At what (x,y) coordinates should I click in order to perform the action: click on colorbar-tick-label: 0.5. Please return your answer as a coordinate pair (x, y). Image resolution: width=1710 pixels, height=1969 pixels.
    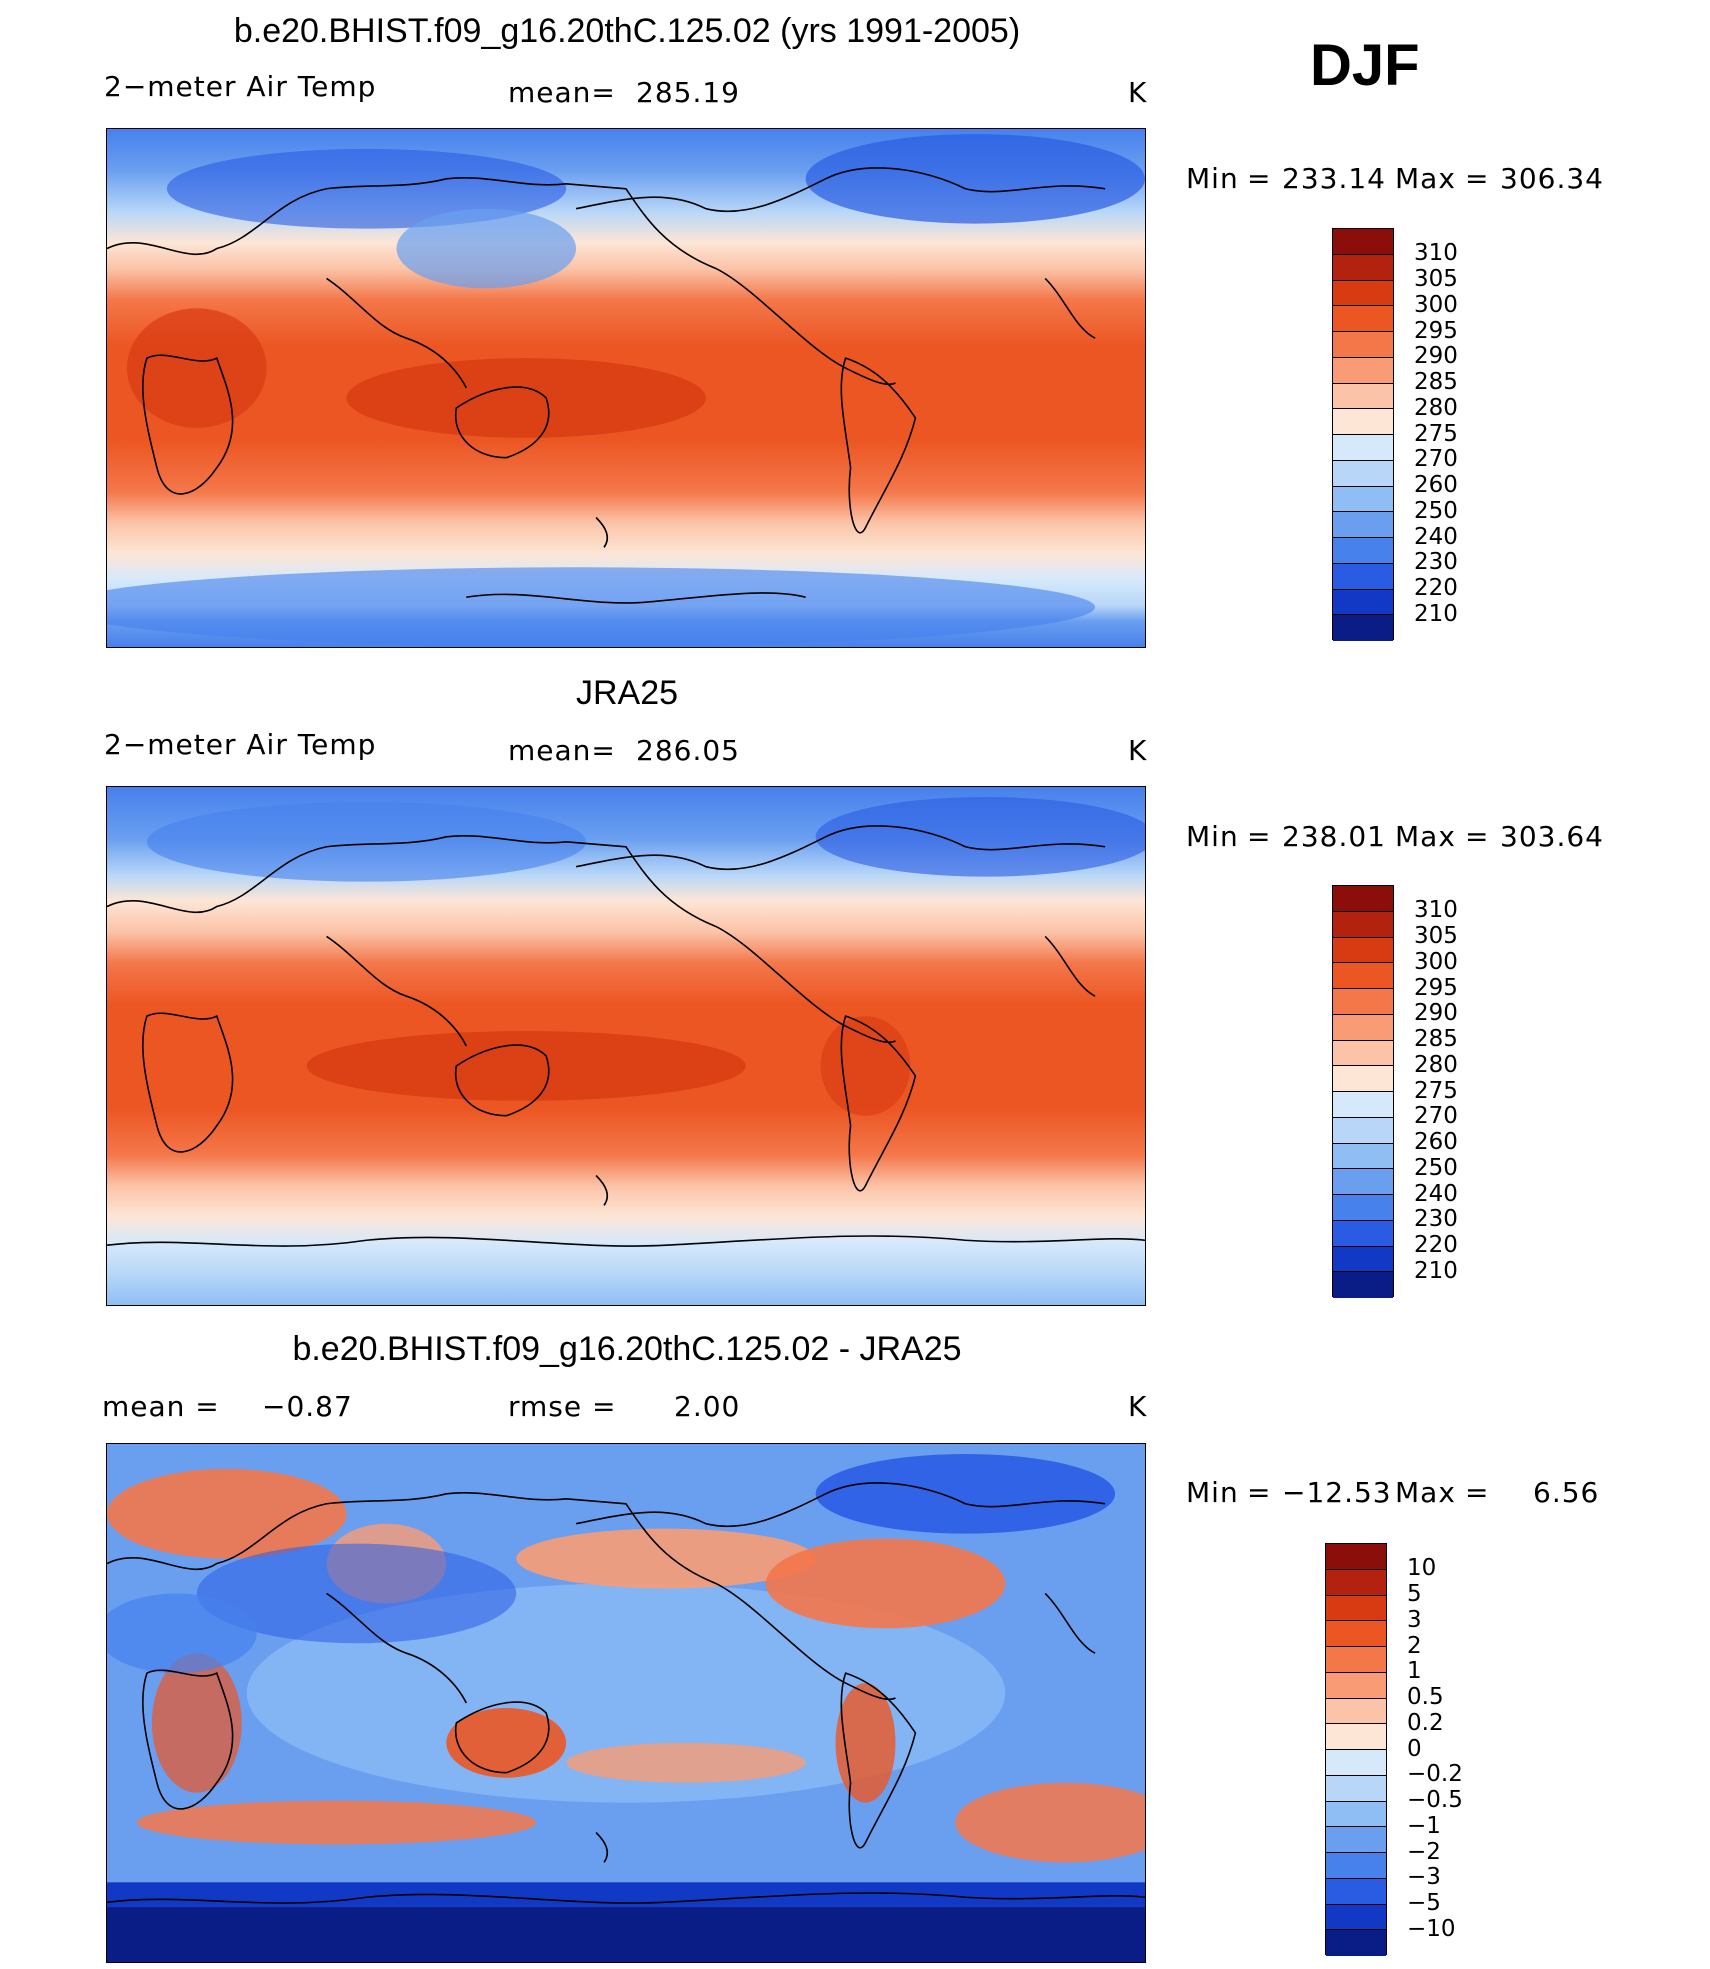
    Looking at the image, I should click on (1425, 1697).